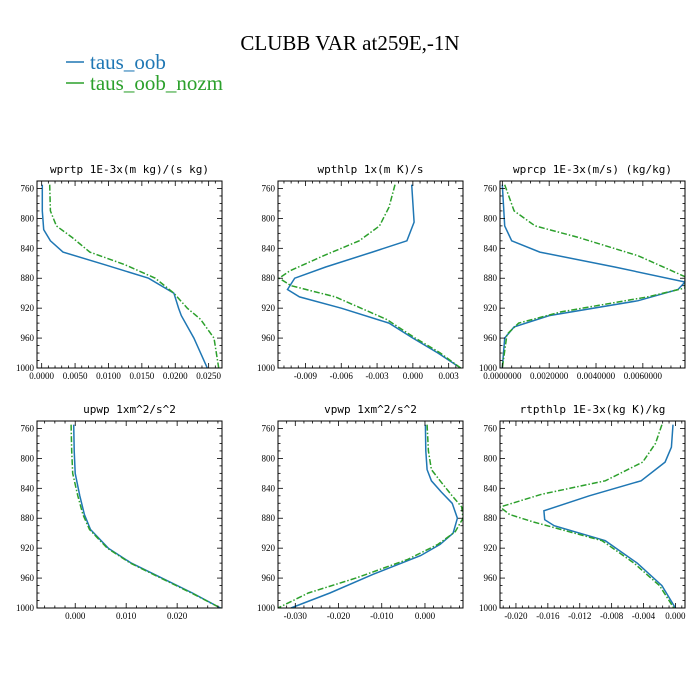 The image size is (700, 700). What do you see at coordinates (342, 376) in the screenshot?
I see `x-tick-label: -0.006` at bounding box center [342, 376].